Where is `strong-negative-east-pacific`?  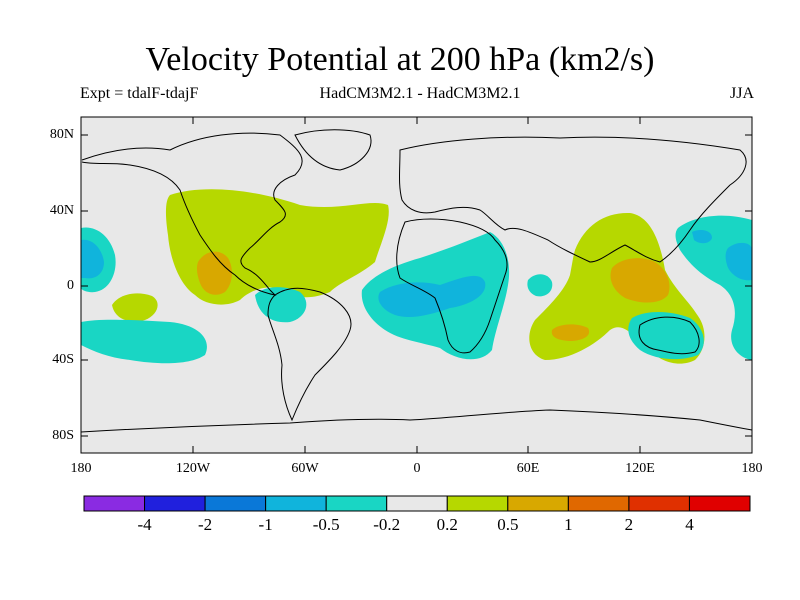 strong-negative-east-pacific is located at coordinates (92, 259).